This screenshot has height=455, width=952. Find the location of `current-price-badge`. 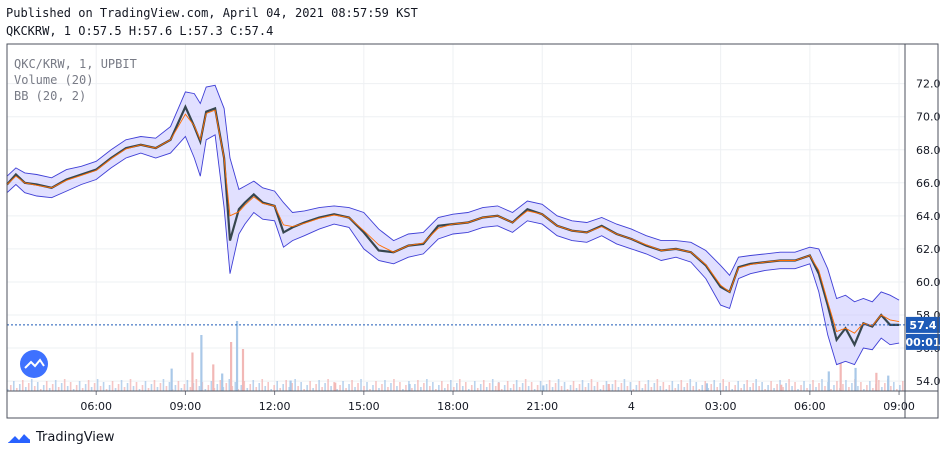

current-price-badge is located at coordinates (923, 324).